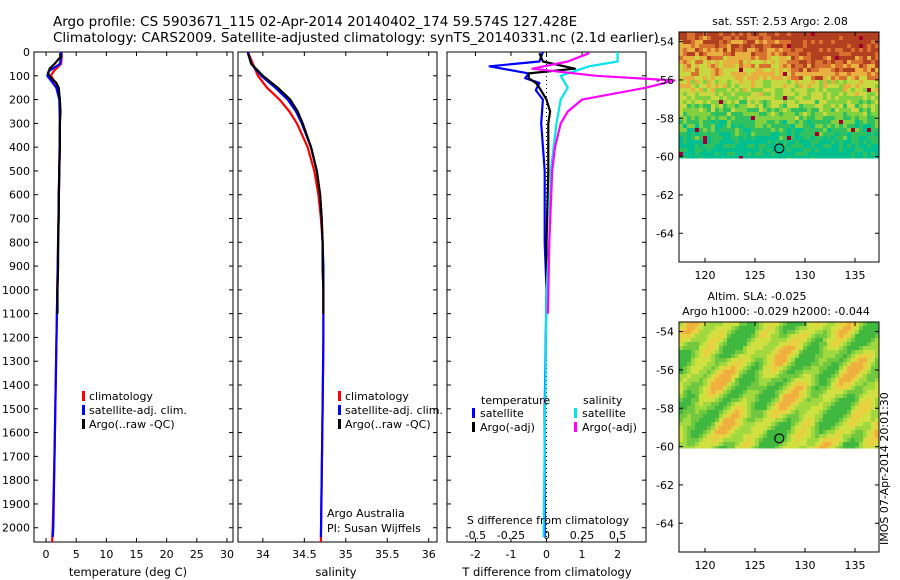  I want to click on difference-xtick2-label: 0.5, so click(618, 535).